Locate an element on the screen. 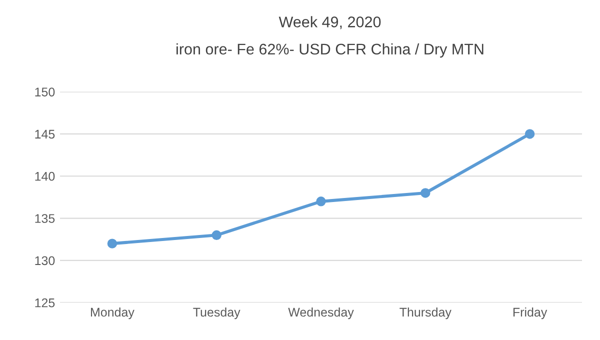  x-tick-label: Friday is located at coordinates (530, 313).